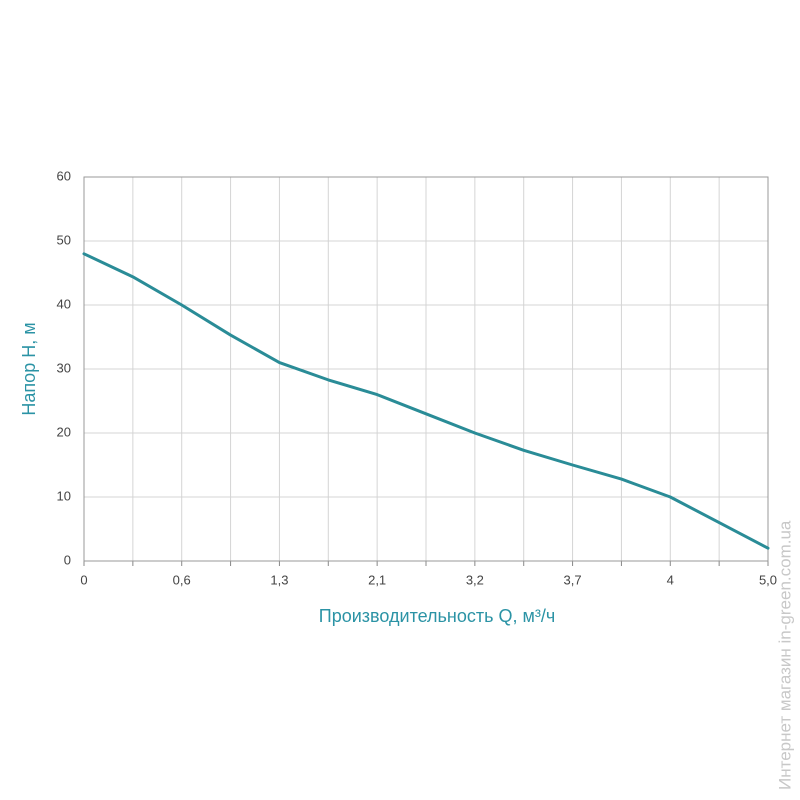  What do you see at coordinates (64, 367) in the screenshot?
I see `y-tick-label: 30` at bounding box center [64, 367].